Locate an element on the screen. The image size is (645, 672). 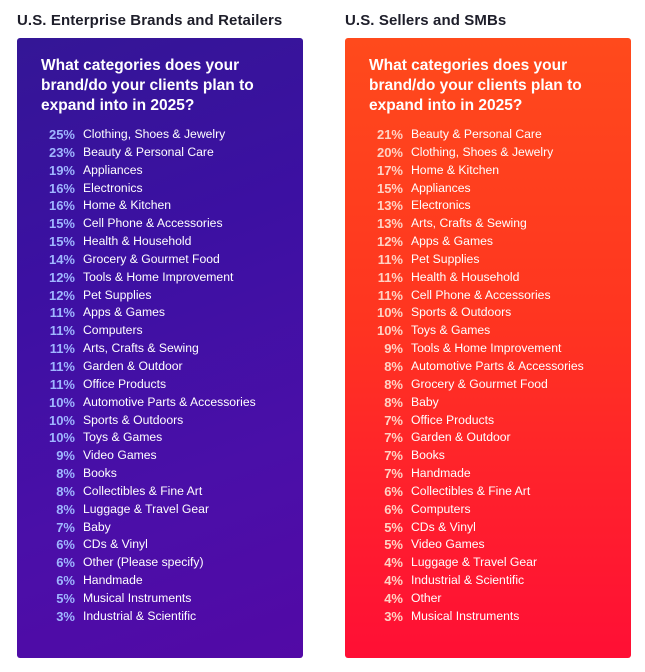
enterprise-row-label: Office Products is located at coordinates (125, 383).